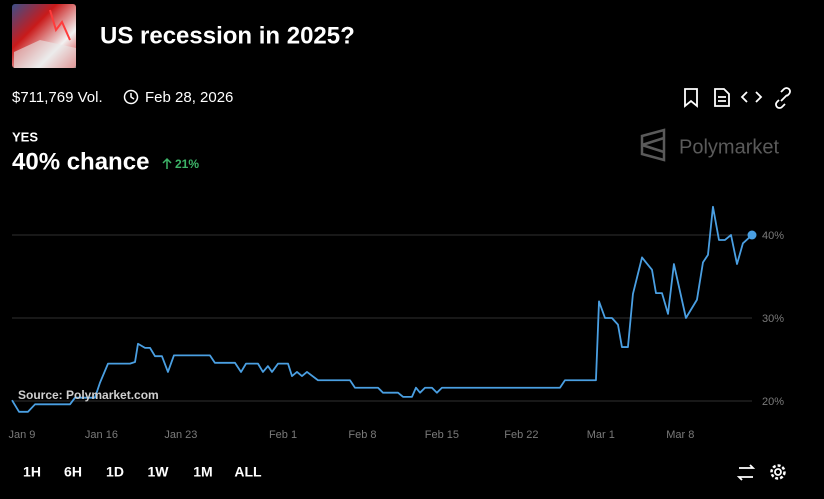 This screenshot has height=499, width=824. I want to click on settings-center, so click(778, 472).